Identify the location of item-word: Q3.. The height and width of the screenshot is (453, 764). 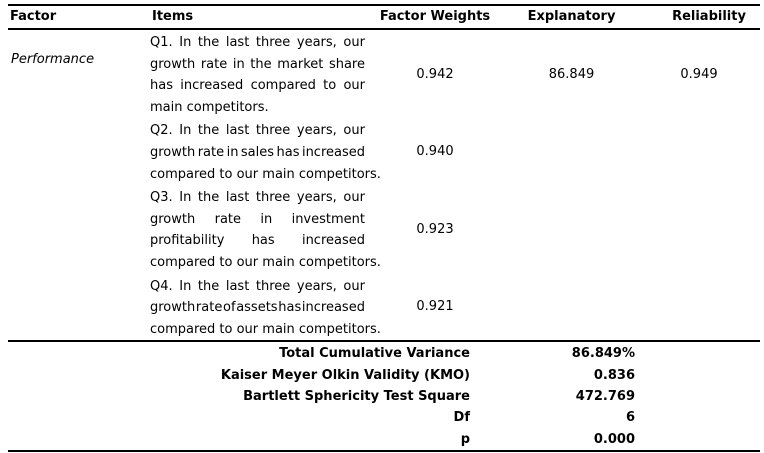
(161, 198).